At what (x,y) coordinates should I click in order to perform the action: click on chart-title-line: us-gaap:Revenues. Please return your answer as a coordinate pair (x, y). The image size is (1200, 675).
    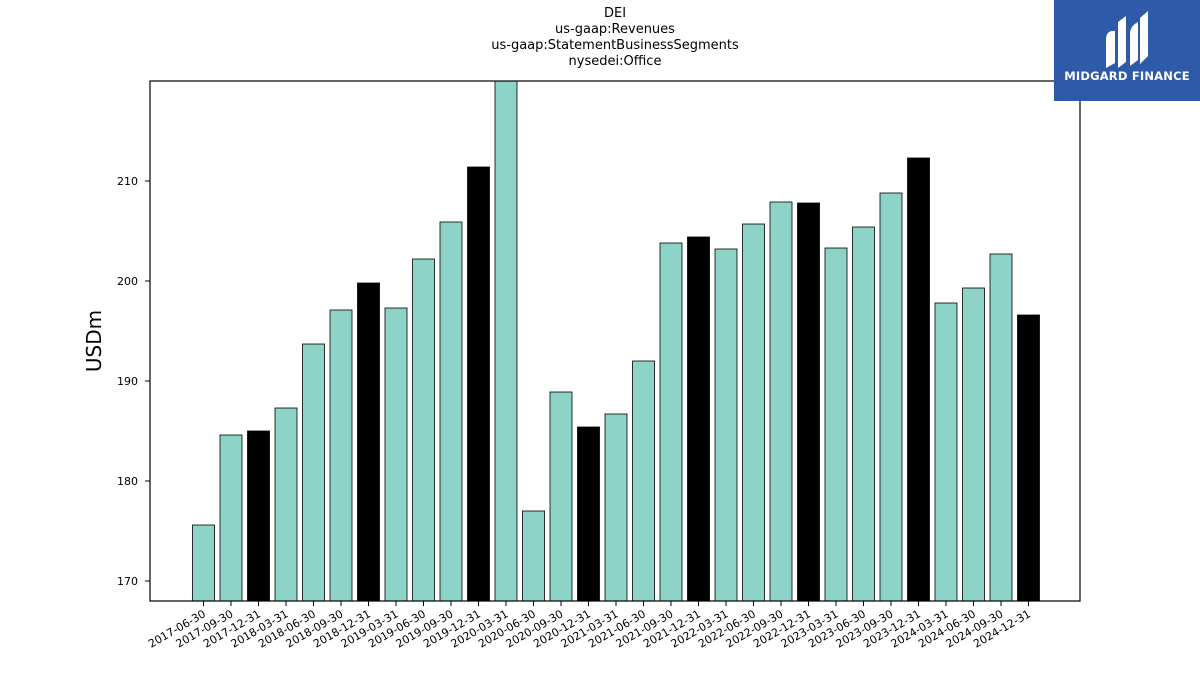
    Looking at the image, I should click on (615, 29).